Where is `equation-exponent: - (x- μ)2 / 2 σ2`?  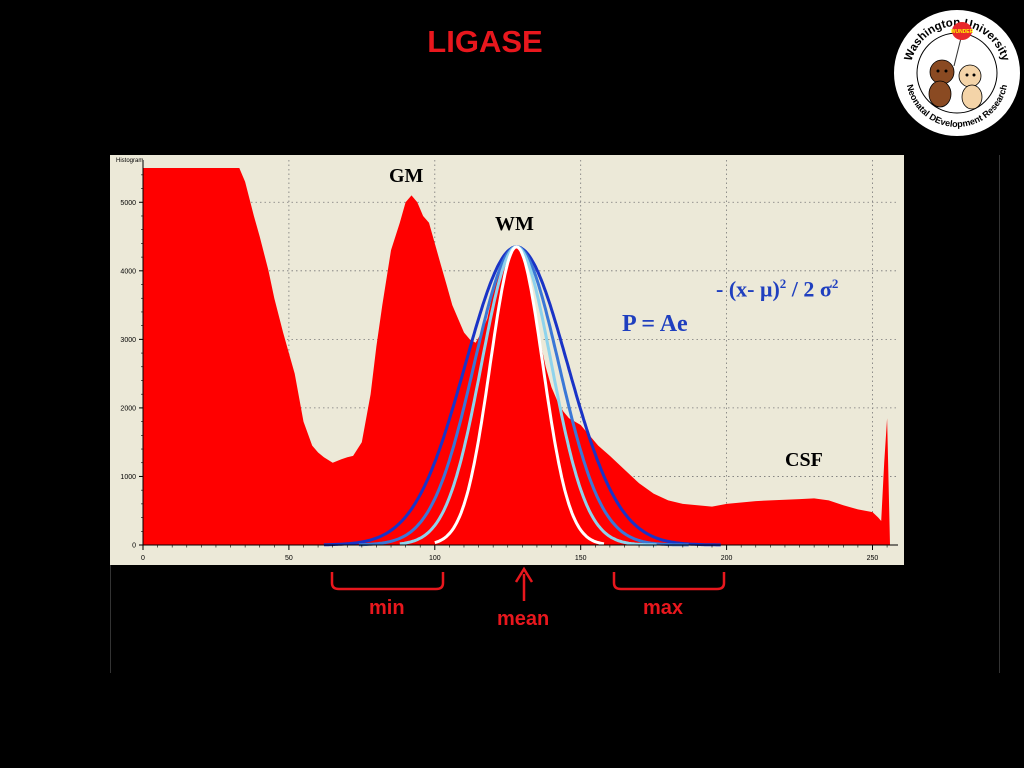 equation-exponent: - (x- μ)2 / 2 σ2 is located at coordinates (777, 289).